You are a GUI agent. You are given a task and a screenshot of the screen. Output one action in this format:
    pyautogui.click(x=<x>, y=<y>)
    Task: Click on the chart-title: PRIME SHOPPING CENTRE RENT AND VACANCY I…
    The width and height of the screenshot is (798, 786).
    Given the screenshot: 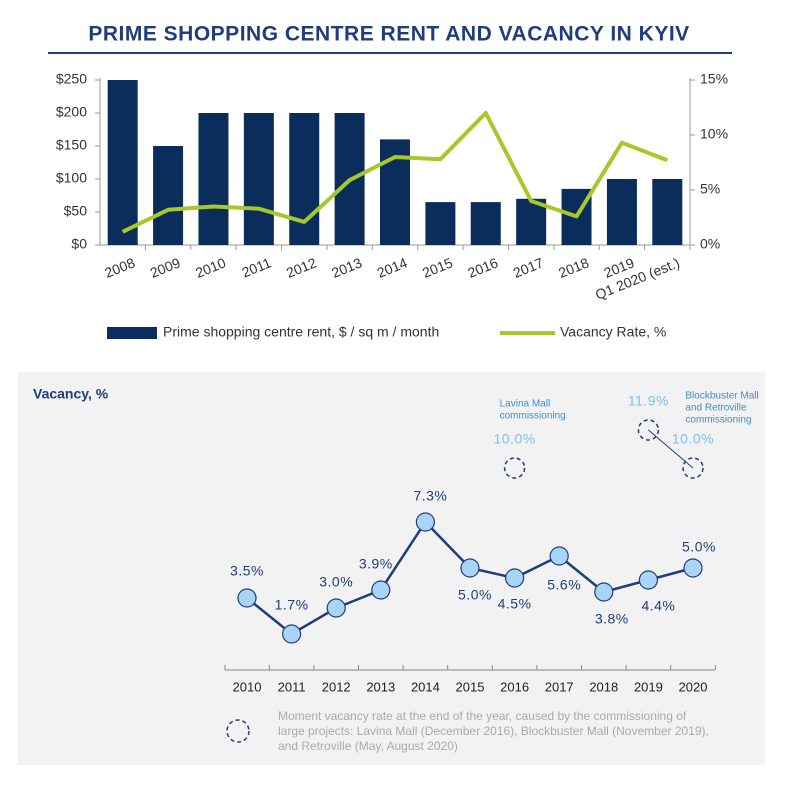 What is the action you would take?
    pyautogui.click(x=388, y=34)
    